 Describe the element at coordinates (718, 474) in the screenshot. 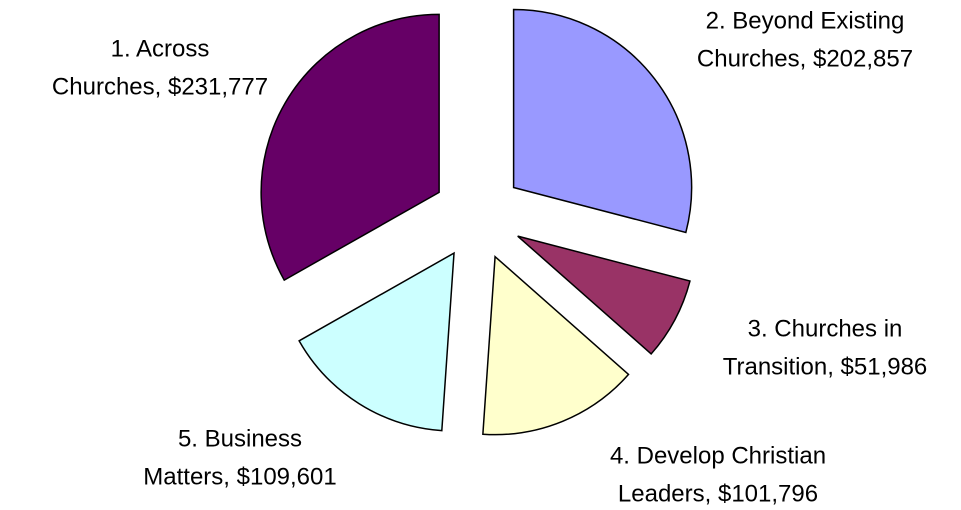

I see `slice-label: 4. Develop Christian Leaders, $101,796` at that location.